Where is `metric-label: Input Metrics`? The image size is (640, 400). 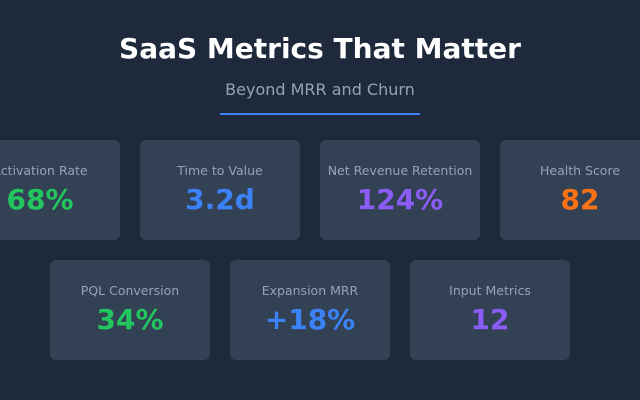
metric-label: Input Metrics is located at coordinates (490, 290).